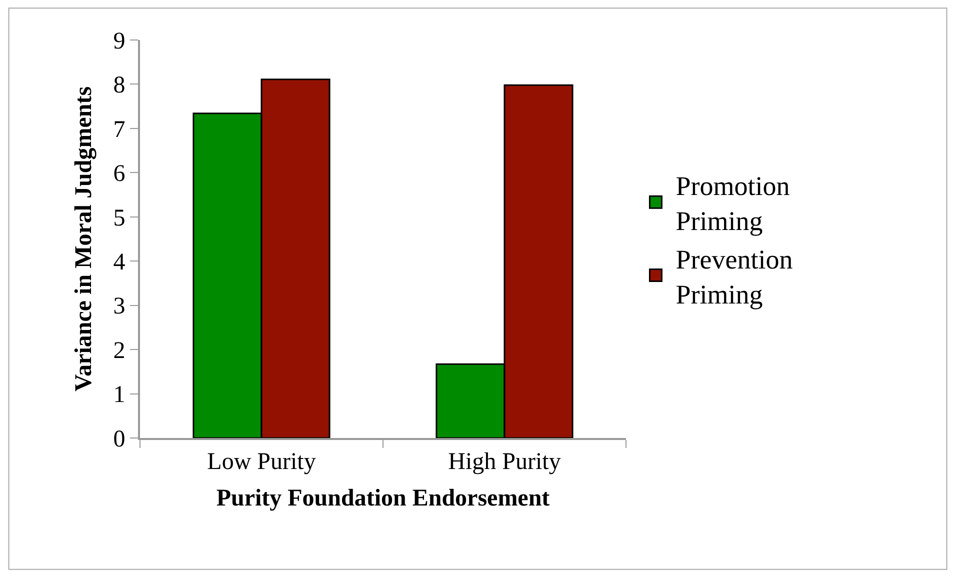  What do you see at coordinates (119, 129) in the screenshot?
I see `y-tick-label: 7` at bounding box center [119, 129].